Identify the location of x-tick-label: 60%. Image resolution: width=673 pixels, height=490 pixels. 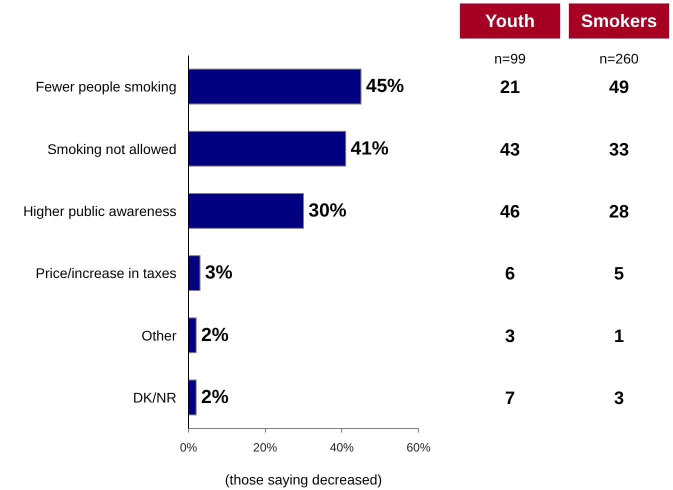
(418, 447).